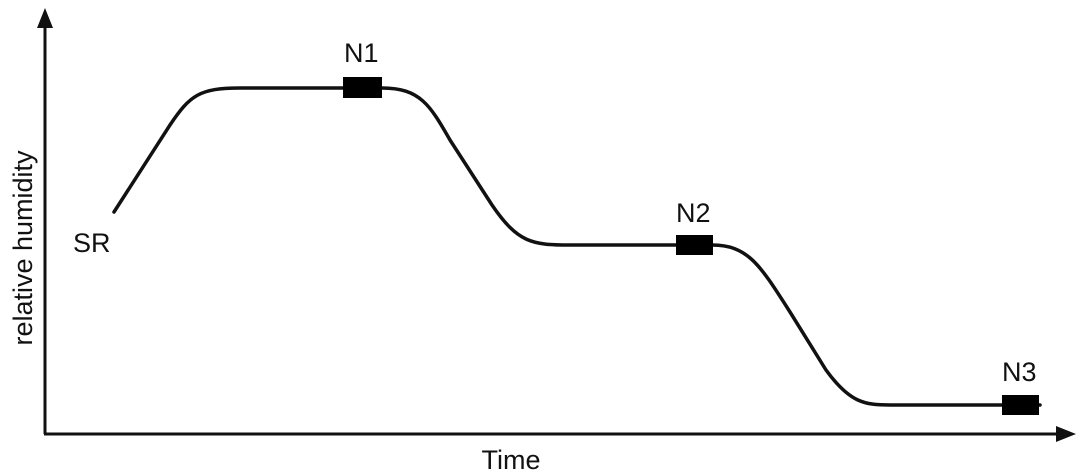 The width and height of the screenshot is (1078, 473). What do you see at coordinates (362, 87) in the screenshot?
I see `stage-marker-n1` at bounding box center [362, 87].